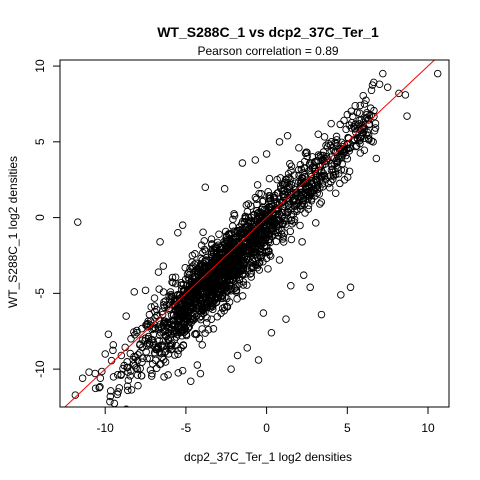 This screenshot has height=480, width=480. I want to click on chart-subtitle: Pearson correlation = 0.89, so click(267, 51).